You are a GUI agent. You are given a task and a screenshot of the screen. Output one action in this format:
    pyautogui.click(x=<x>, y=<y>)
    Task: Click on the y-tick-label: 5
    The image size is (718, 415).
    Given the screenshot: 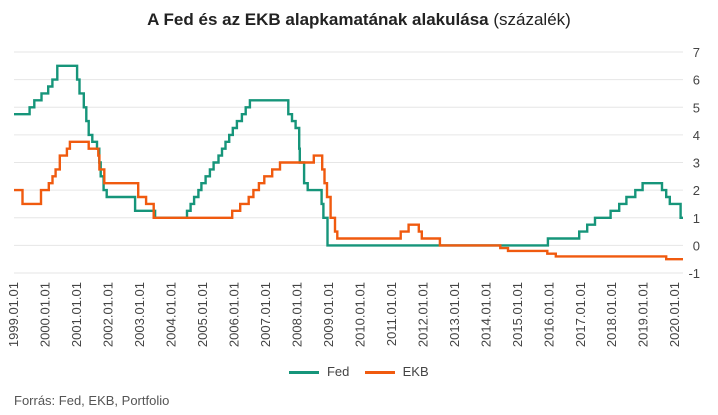 What is the action you would take?
    pyautogui.click(x=696, y=107)
    